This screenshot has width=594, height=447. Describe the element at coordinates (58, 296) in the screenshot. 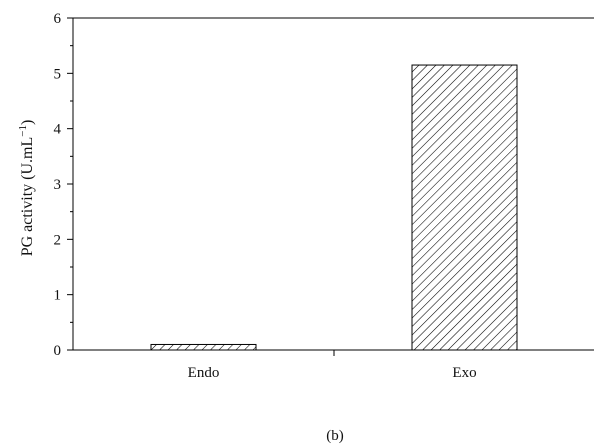

I see `y-tick-label: 1` at that location.